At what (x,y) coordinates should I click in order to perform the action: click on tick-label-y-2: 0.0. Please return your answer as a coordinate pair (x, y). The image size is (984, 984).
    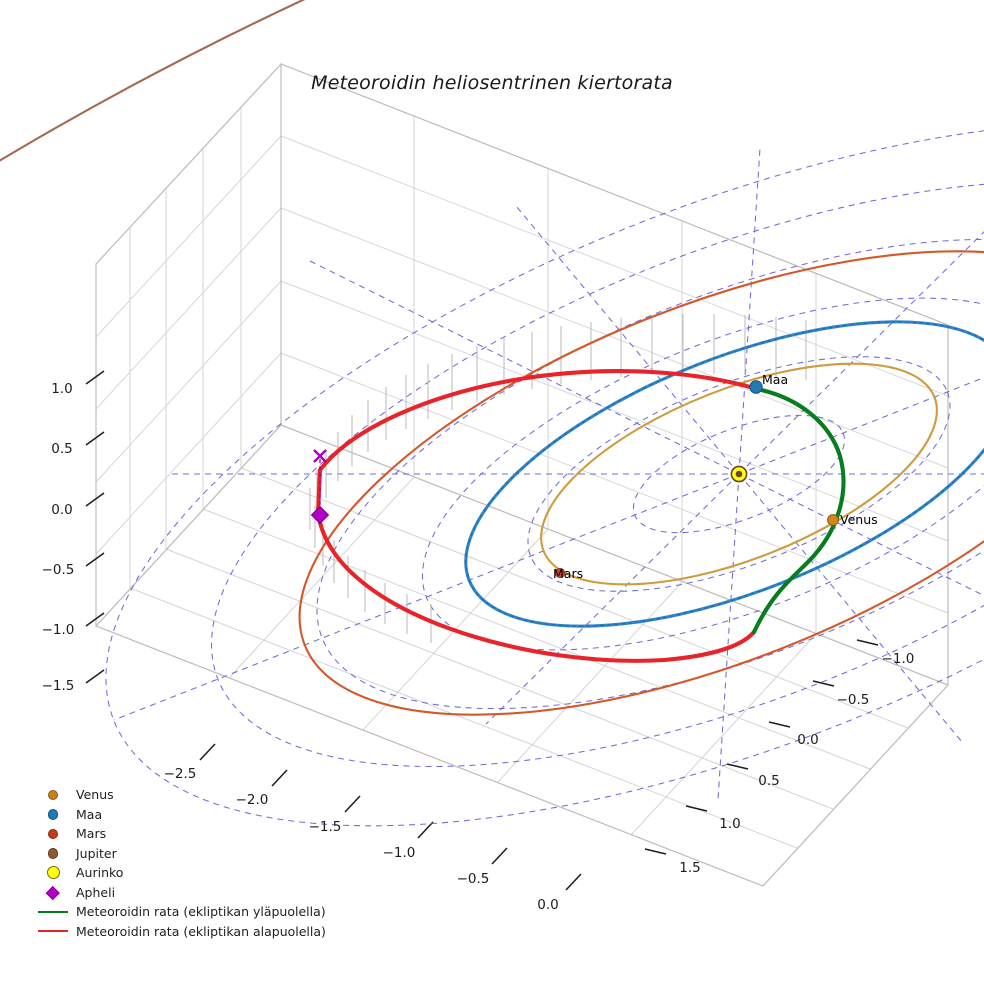
    Looking at the image, I should click on (808, 740).